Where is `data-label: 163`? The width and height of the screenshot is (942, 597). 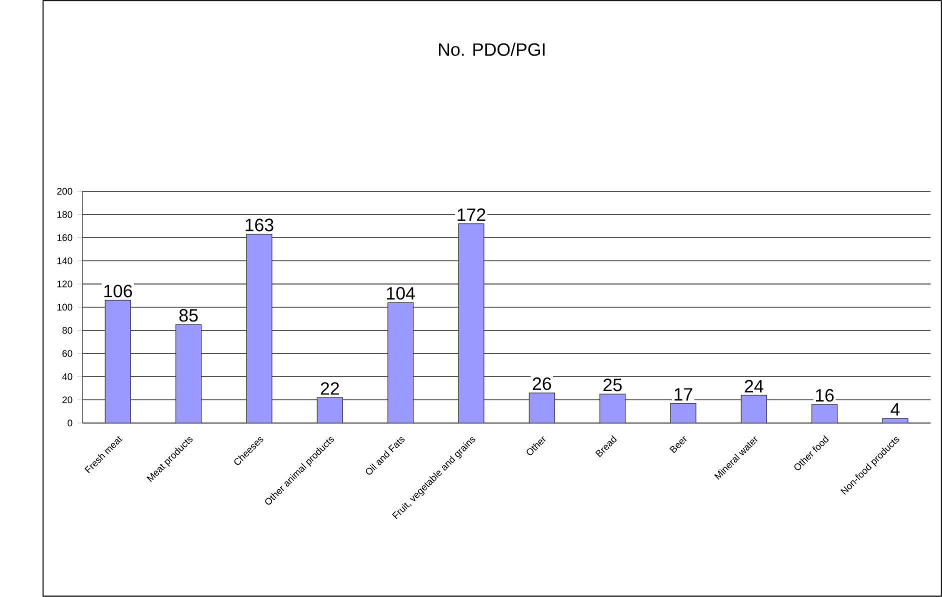
data-label: 163 is located at coordinates (260, 225).